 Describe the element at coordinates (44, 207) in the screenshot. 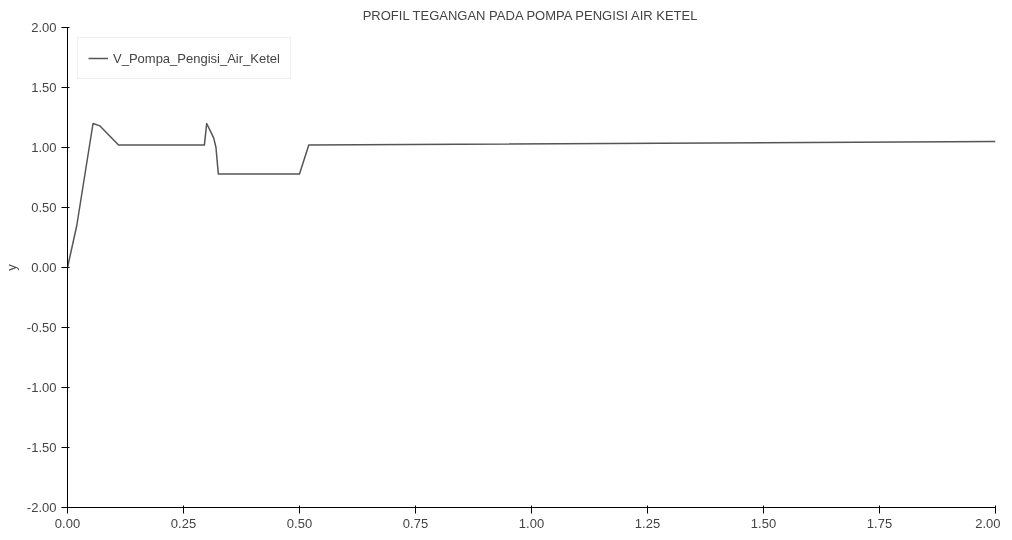

I see `y-tick-label: 0.50` at that location.